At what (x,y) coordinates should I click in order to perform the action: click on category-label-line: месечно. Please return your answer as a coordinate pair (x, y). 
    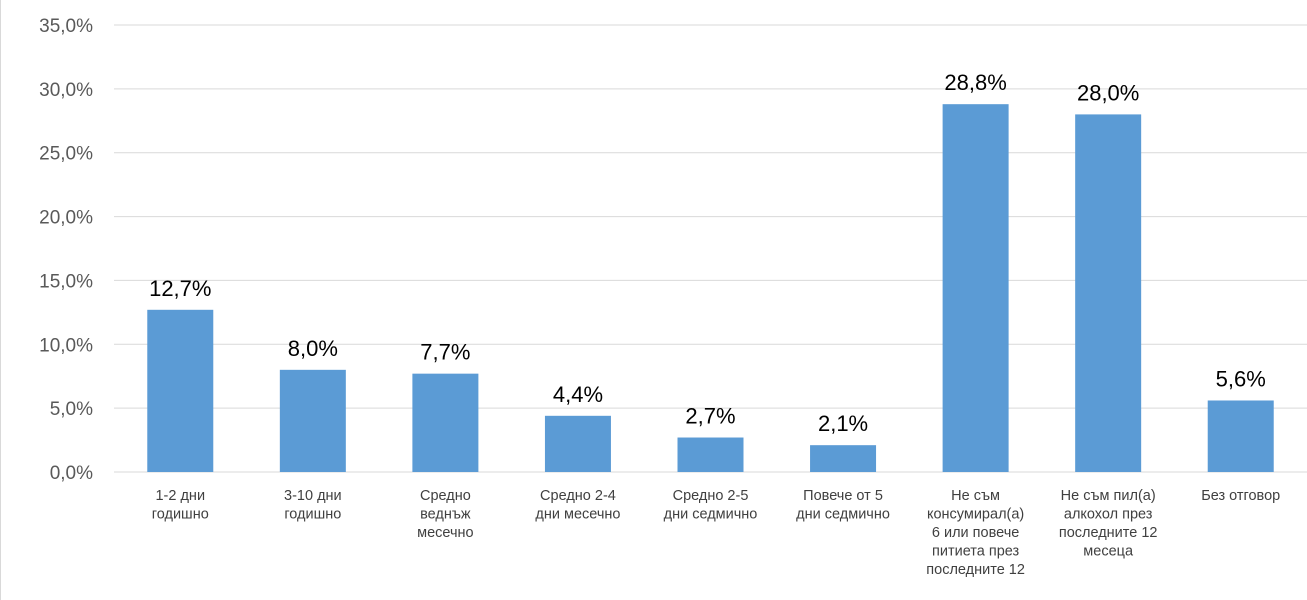
    Looking at the image, I should click on (445, 533).